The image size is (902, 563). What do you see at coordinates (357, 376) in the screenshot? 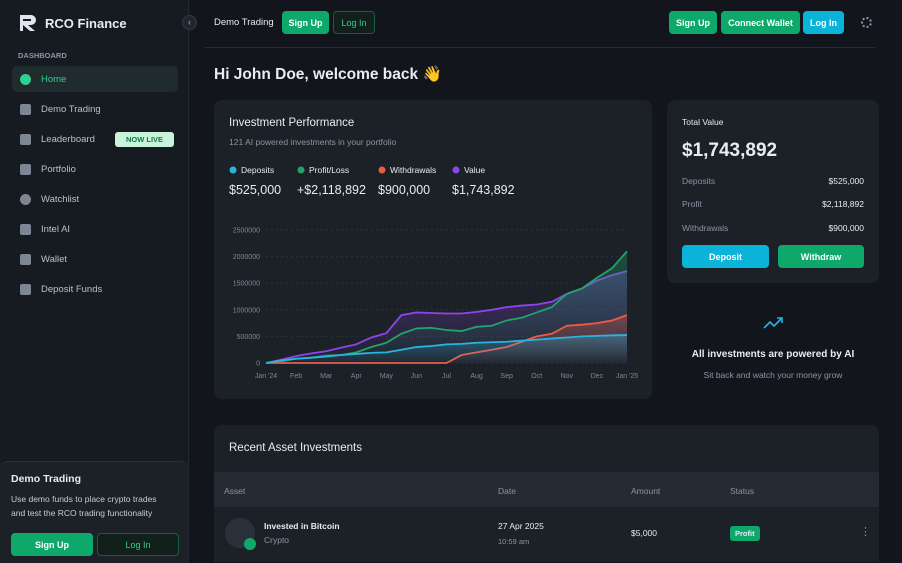
I see `x-tick-label: Apr` at bounding box center [357, 376].